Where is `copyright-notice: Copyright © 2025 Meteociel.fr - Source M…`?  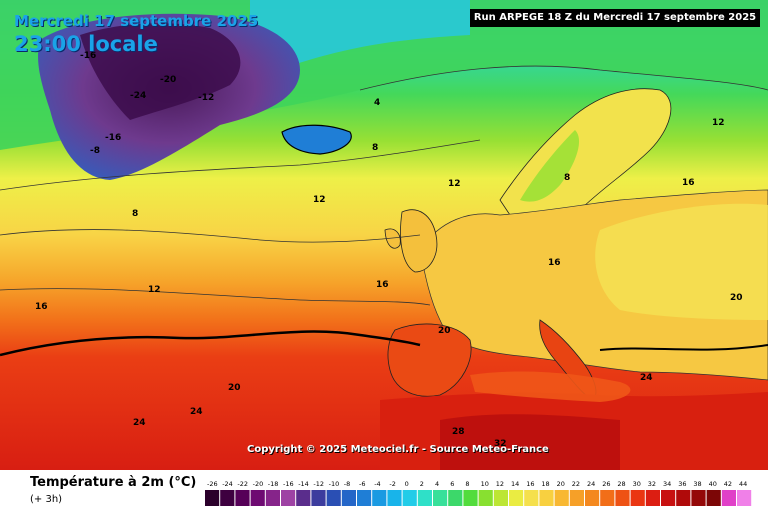
copyright-notice: Copyright © 2025 Meteociel.fr - Source M… is located at coordinates (398, 449).